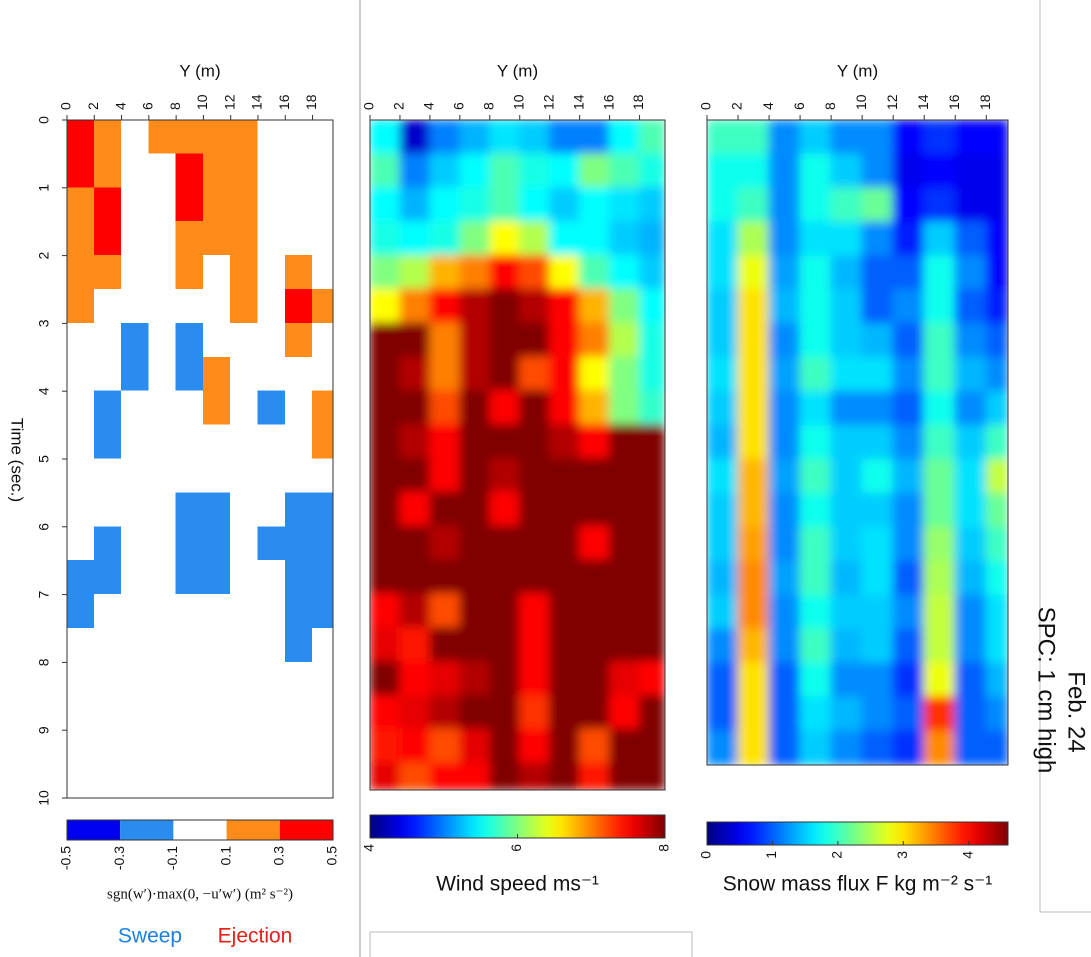 The height and width of the screenshot is (957, 1091). Describe the element at coordinates (517, 826) in the screenshot. I see `colorbar-frame` at that location.